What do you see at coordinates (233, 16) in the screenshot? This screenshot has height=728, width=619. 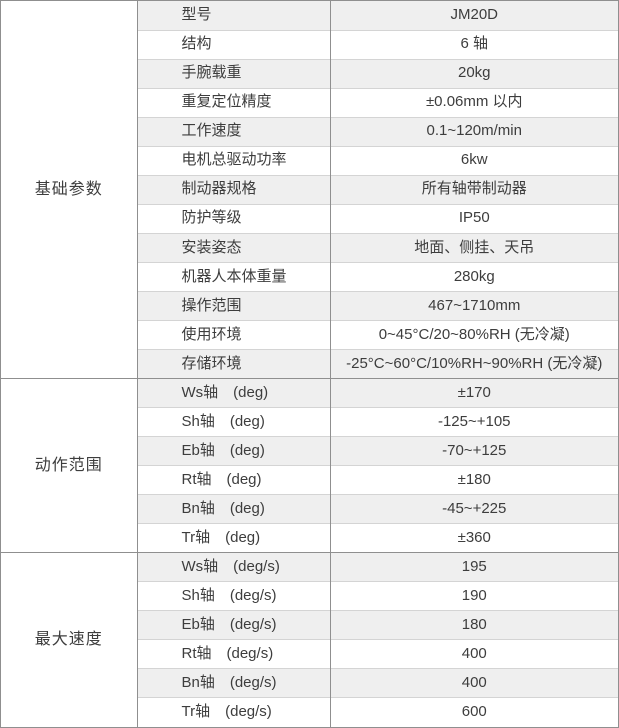 I see `param-name: 型号` at bounding box center [233, 16].